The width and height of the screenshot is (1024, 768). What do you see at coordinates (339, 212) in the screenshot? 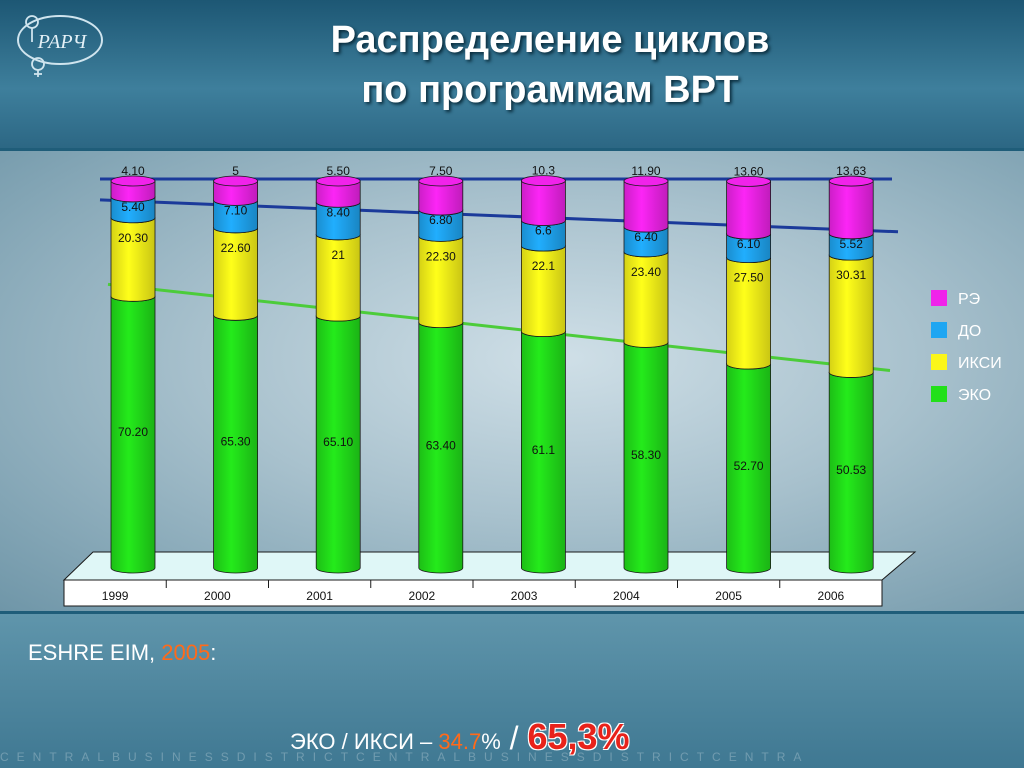
I see `data-label: 8.40` at bounding box center [339, 212].